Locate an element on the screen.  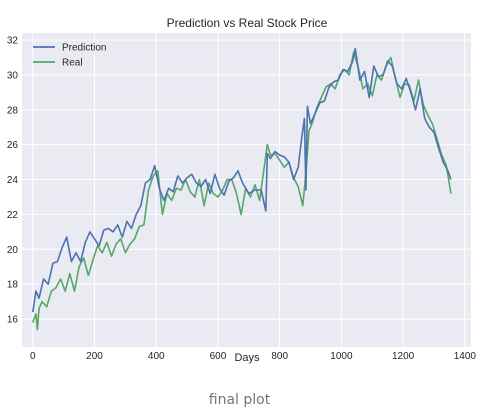
chart-title: Prediction vs Real Stock Price is located at coordinates (247, 23).